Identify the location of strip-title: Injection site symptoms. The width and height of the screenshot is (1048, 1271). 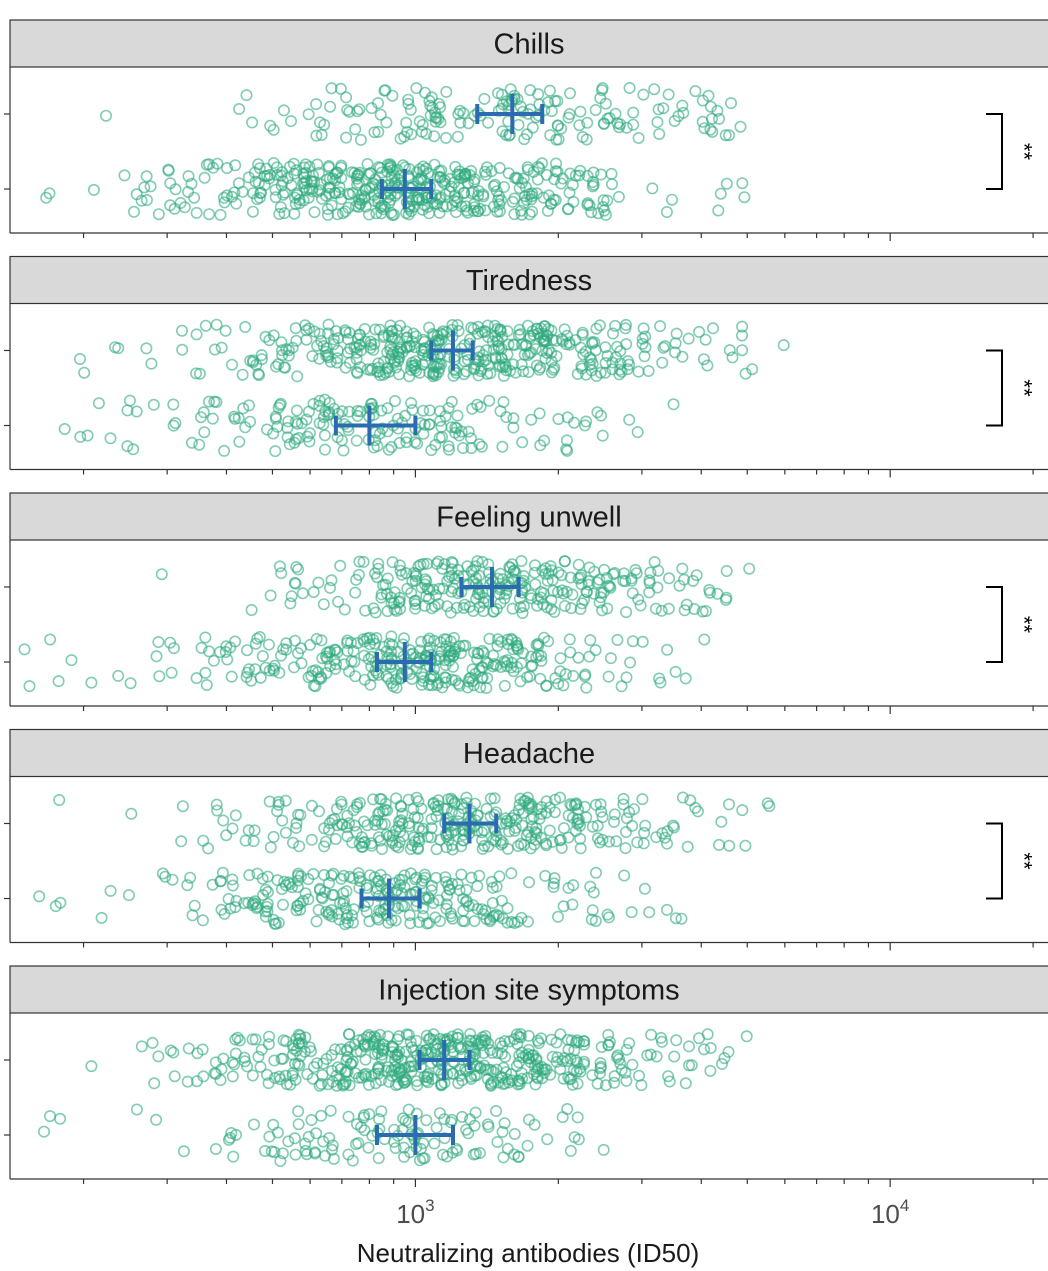
(528, 991).